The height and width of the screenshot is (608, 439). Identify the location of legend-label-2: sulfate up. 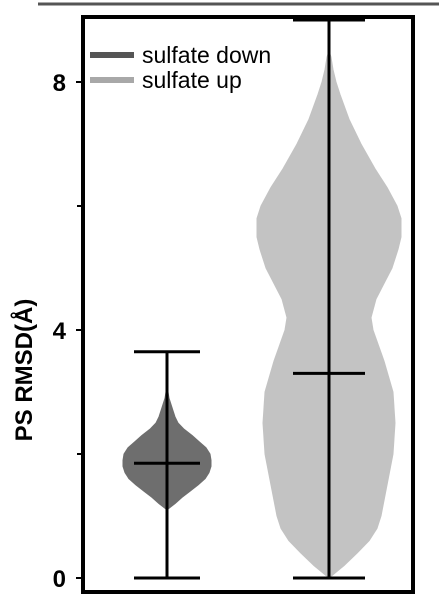
(192, 80).